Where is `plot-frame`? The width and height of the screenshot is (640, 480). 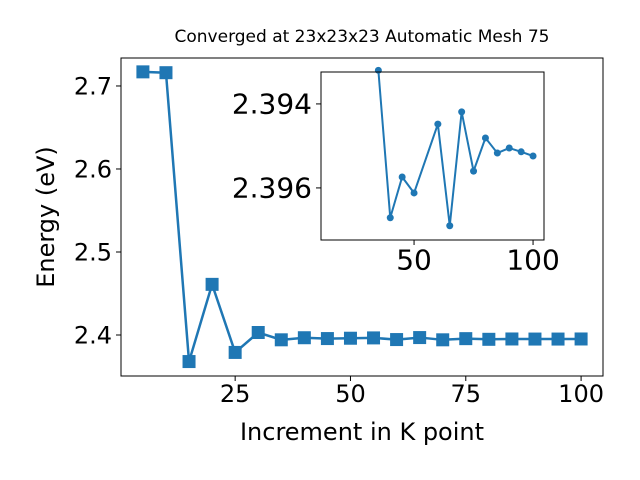 plot-frame is located at coordinates (432, 156).